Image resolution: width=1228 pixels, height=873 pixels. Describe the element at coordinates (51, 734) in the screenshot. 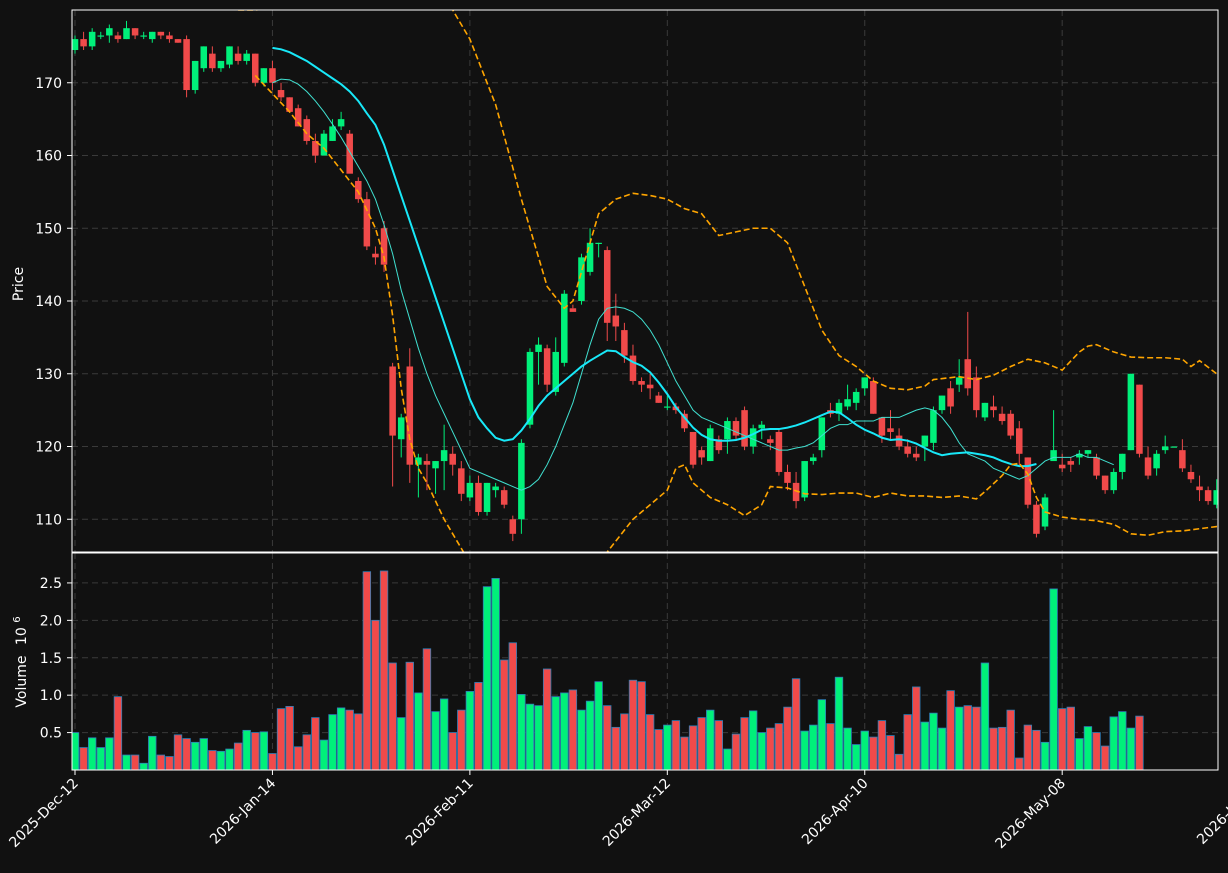

I see `volume-tick-label: 0.5` at that location.